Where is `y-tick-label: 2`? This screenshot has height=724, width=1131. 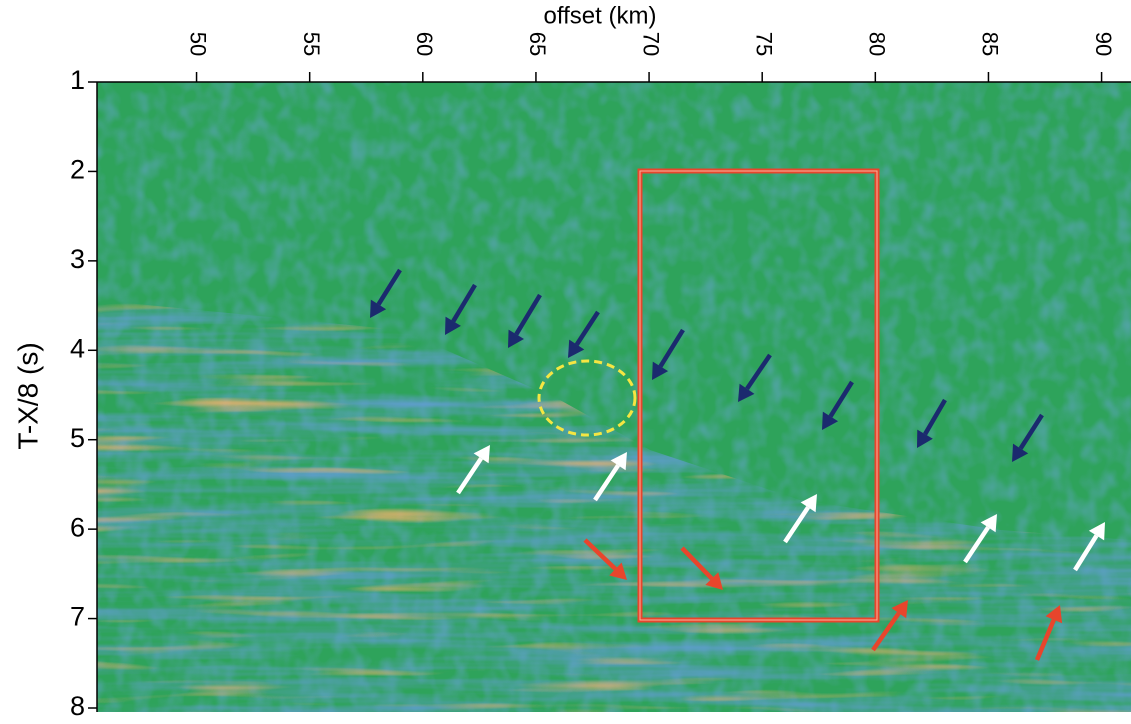
y-tick-label: 2 is located at coordinates (77, 170).